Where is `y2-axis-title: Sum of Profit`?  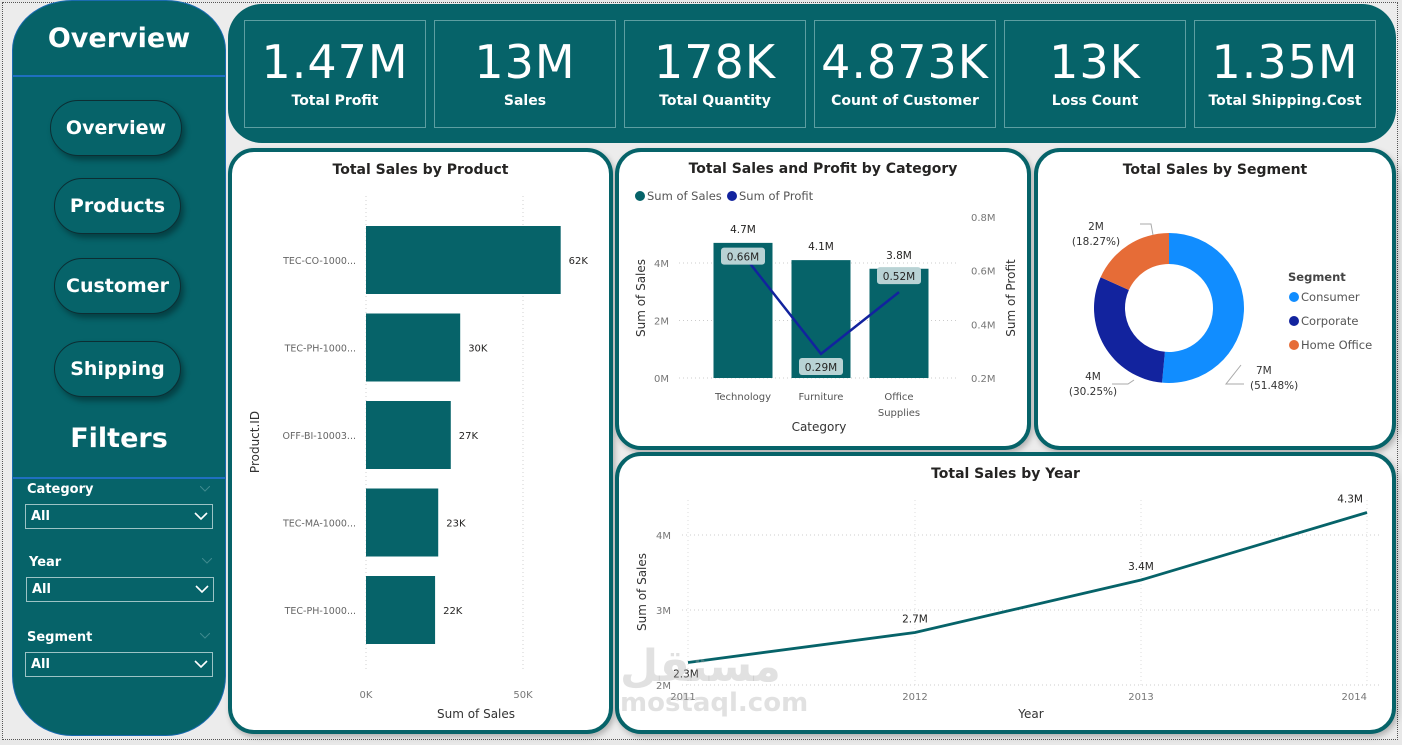 y2-axis-title: Sum of Profit is located at coordinates (1011, 298).